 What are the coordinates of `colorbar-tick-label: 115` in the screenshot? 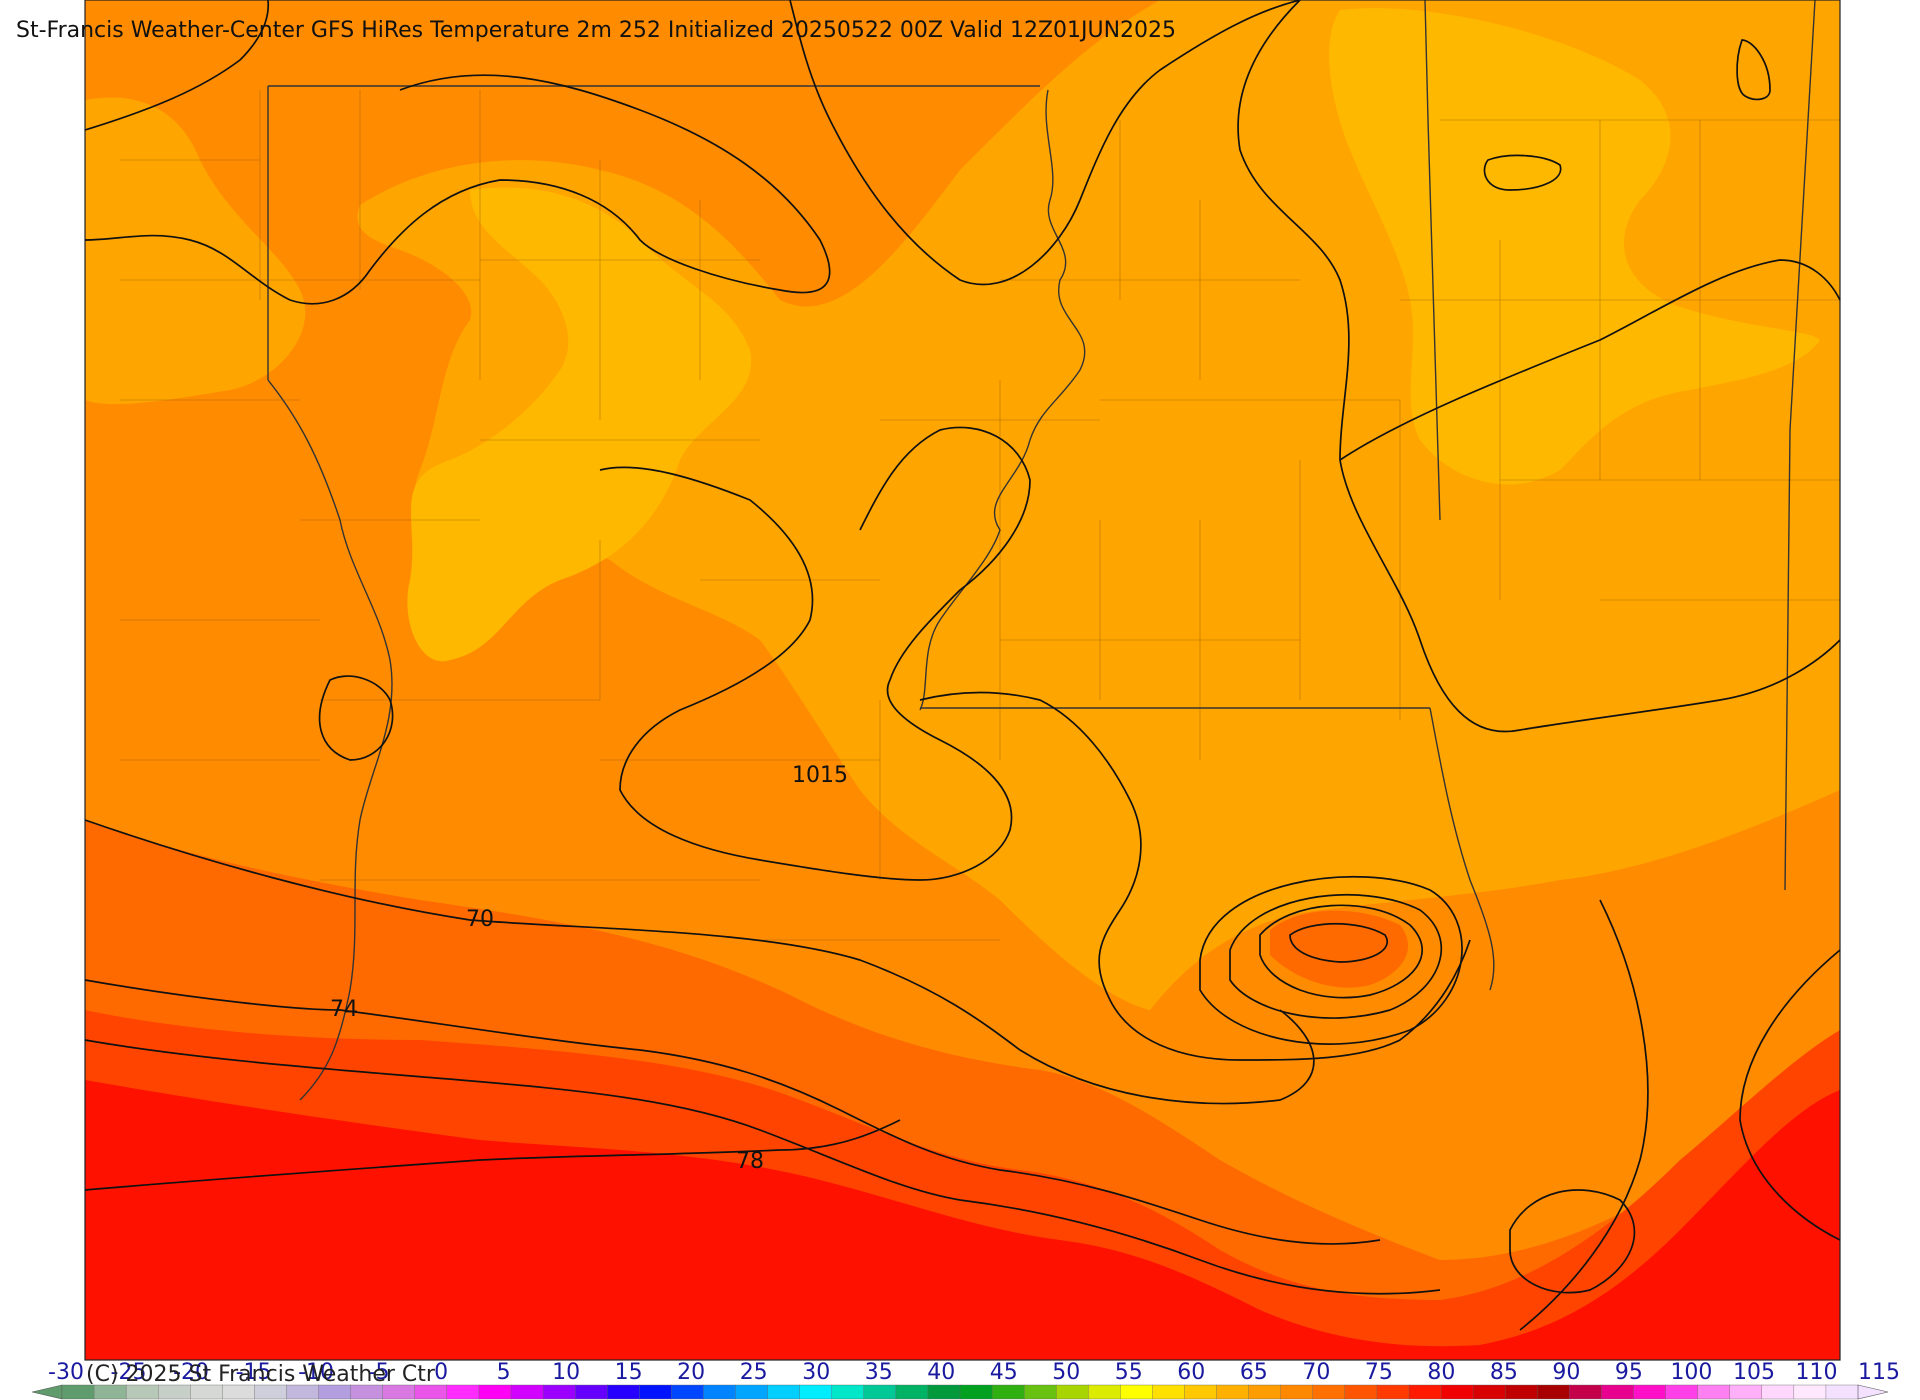 It's located at (1879, 1372).